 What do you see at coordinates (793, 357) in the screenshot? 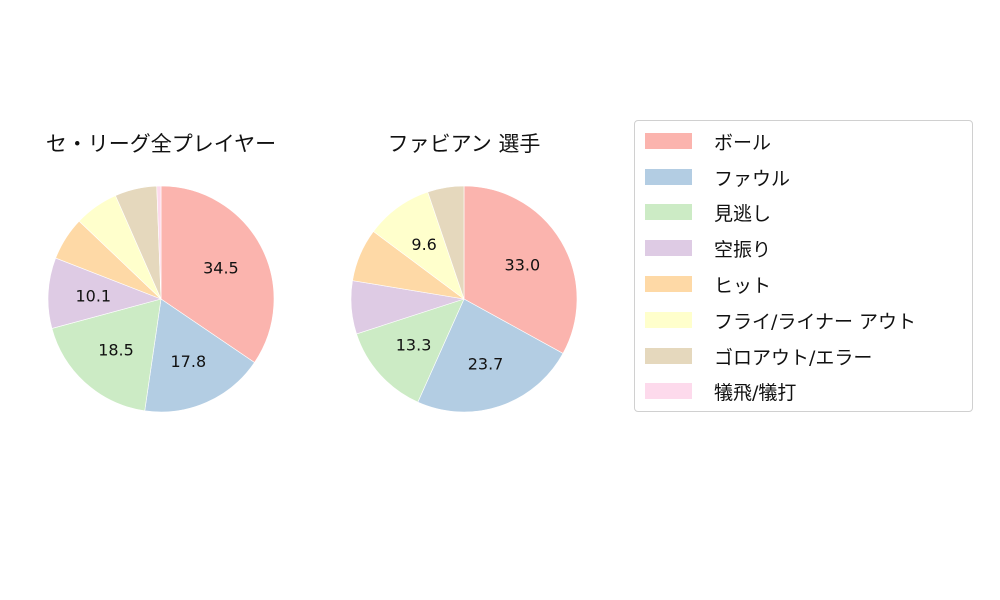
I see `legend-label: ゴロアウト/エラー` at bounding box center [793, 357].